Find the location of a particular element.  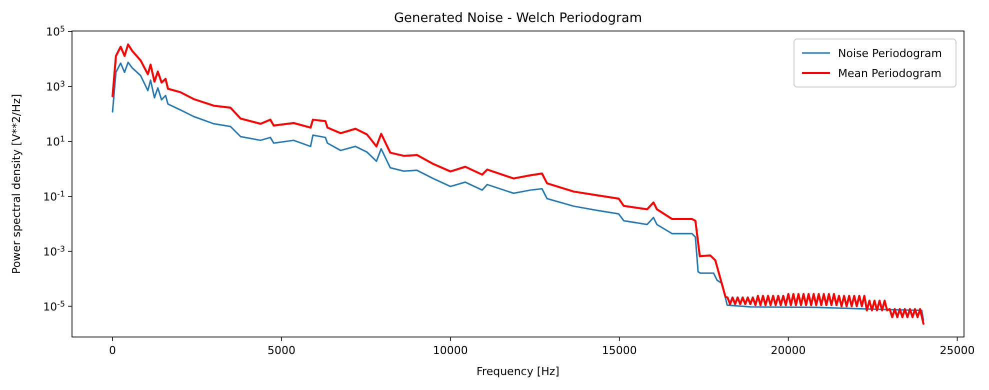

y-tick-label: 10$^{5}$ is located at coordinates (55, 31).